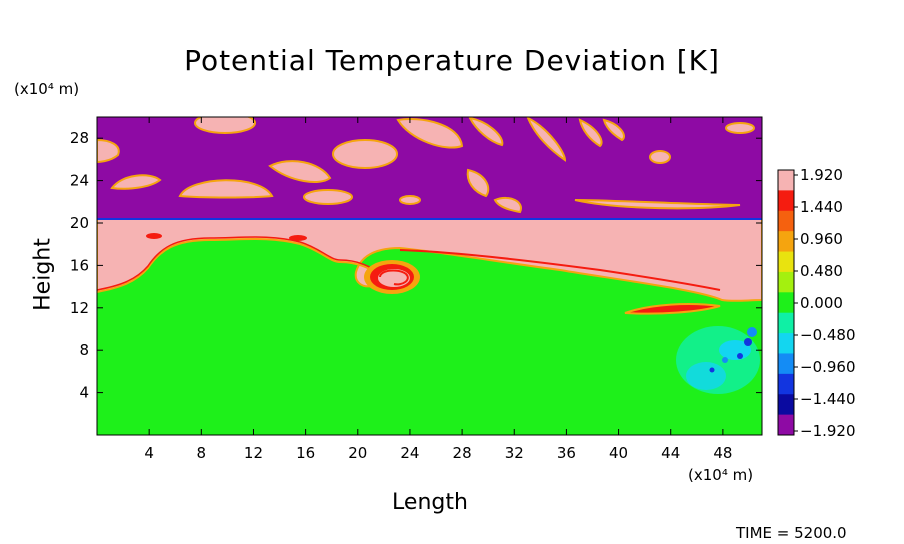  What do you see at coordinates (305, 453) in the screenshot?
I see `x-tick-label: 16` at bounding box center [305, 453].